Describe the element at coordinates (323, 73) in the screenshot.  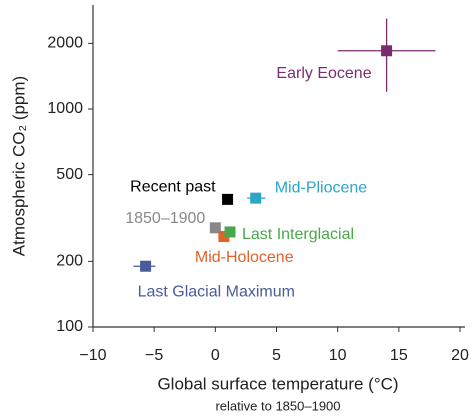
I see `point-label: Early Eocene` at that location.